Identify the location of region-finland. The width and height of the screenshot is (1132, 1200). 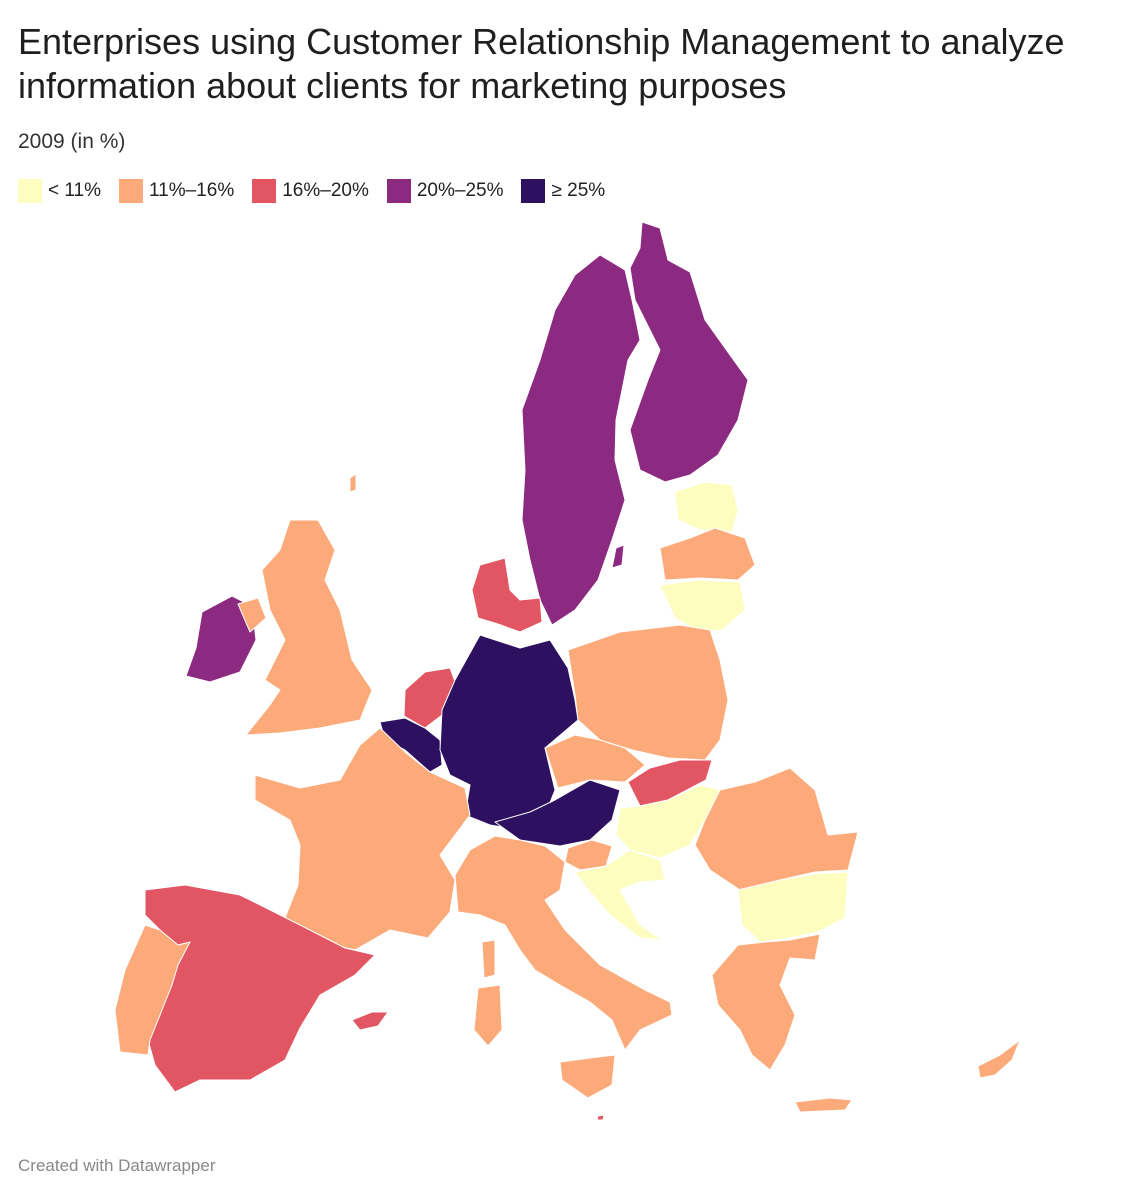
(689, 352).